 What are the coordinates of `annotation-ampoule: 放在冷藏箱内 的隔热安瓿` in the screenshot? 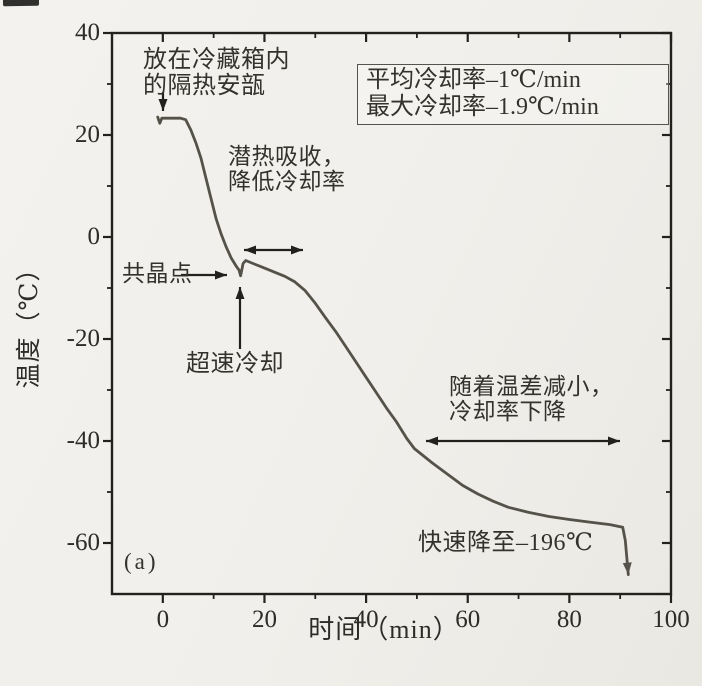 It's located at (216, 73).